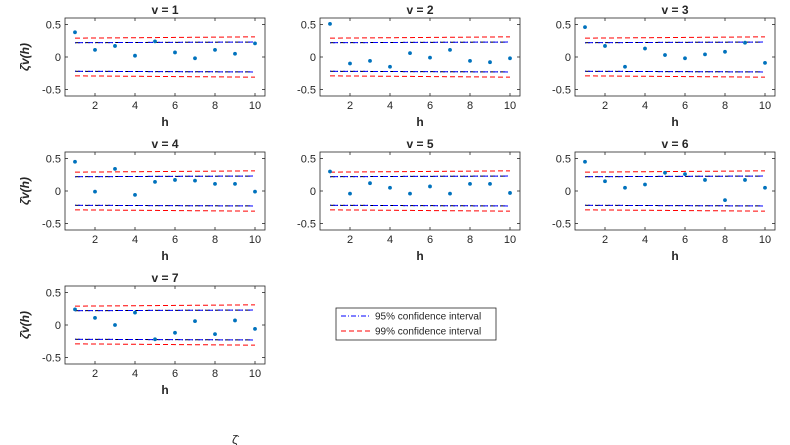 This screenshot has width=790, height=445. What do you see at coordinates (164, 278) in the screenshot?
I see `panel-title: v = 7` at bounding box center [164, 278].